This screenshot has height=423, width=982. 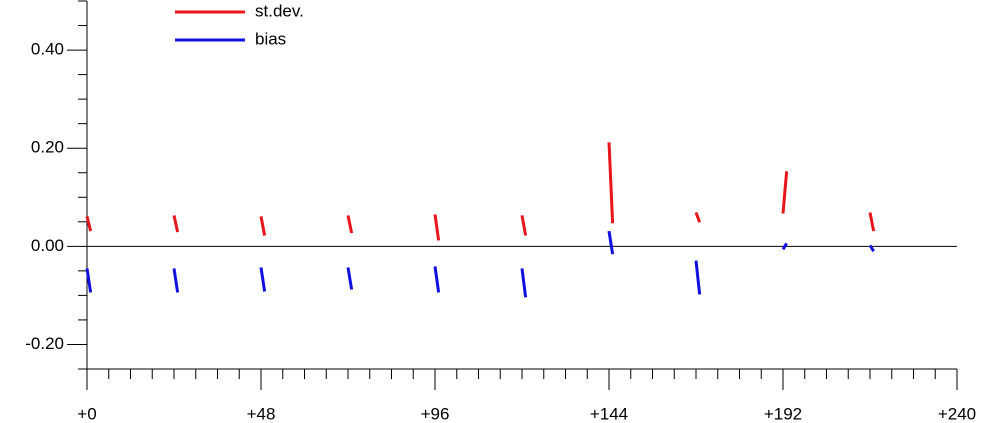 I want to click on y-tick-label: 0.40, so click(x=47, y=49).